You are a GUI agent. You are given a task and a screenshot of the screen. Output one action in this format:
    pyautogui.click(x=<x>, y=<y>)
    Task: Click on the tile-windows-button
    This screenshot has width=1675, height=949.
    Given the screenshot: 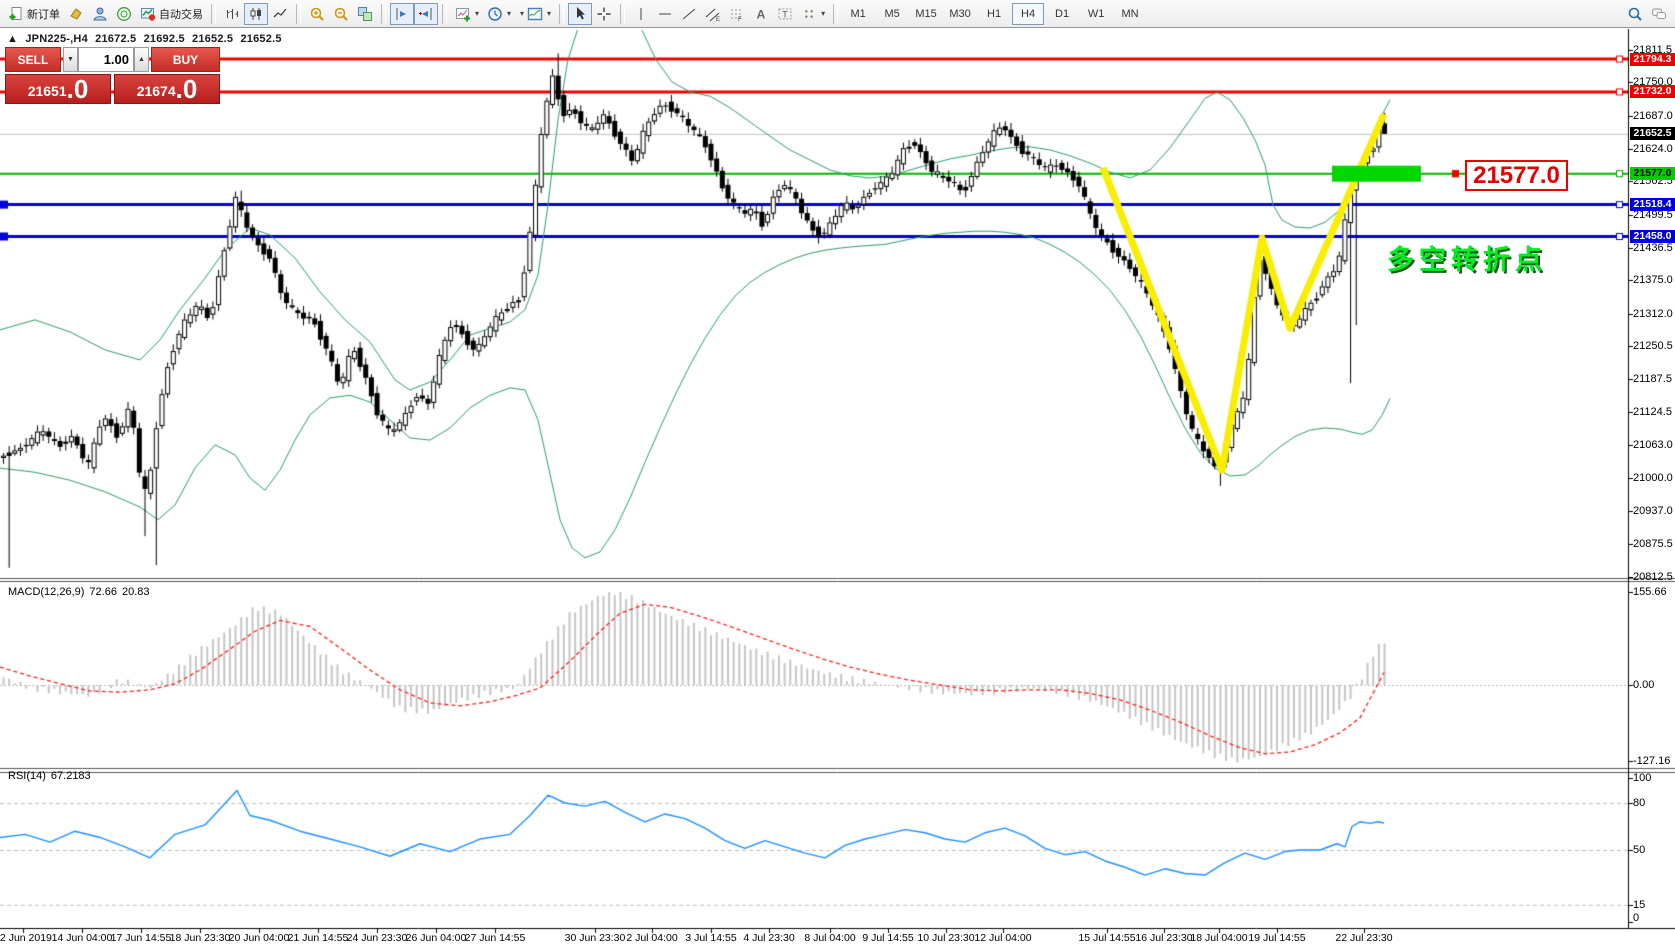 What is the action you would take?
    pyautogui.click(x=365, y=14)
    